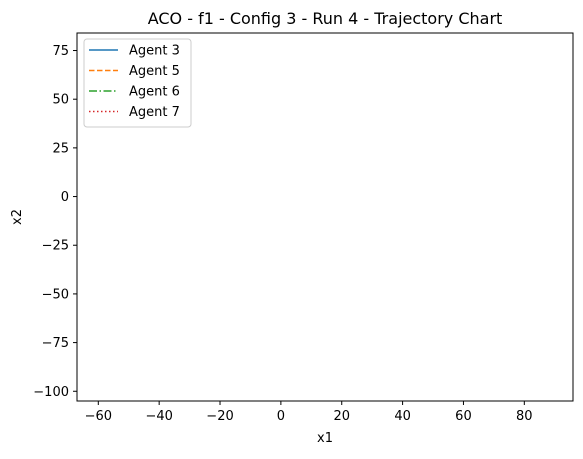  Describe the element at coordinates (60, 148) in the screenshot. I see `y-tick-label: 25` at that location.